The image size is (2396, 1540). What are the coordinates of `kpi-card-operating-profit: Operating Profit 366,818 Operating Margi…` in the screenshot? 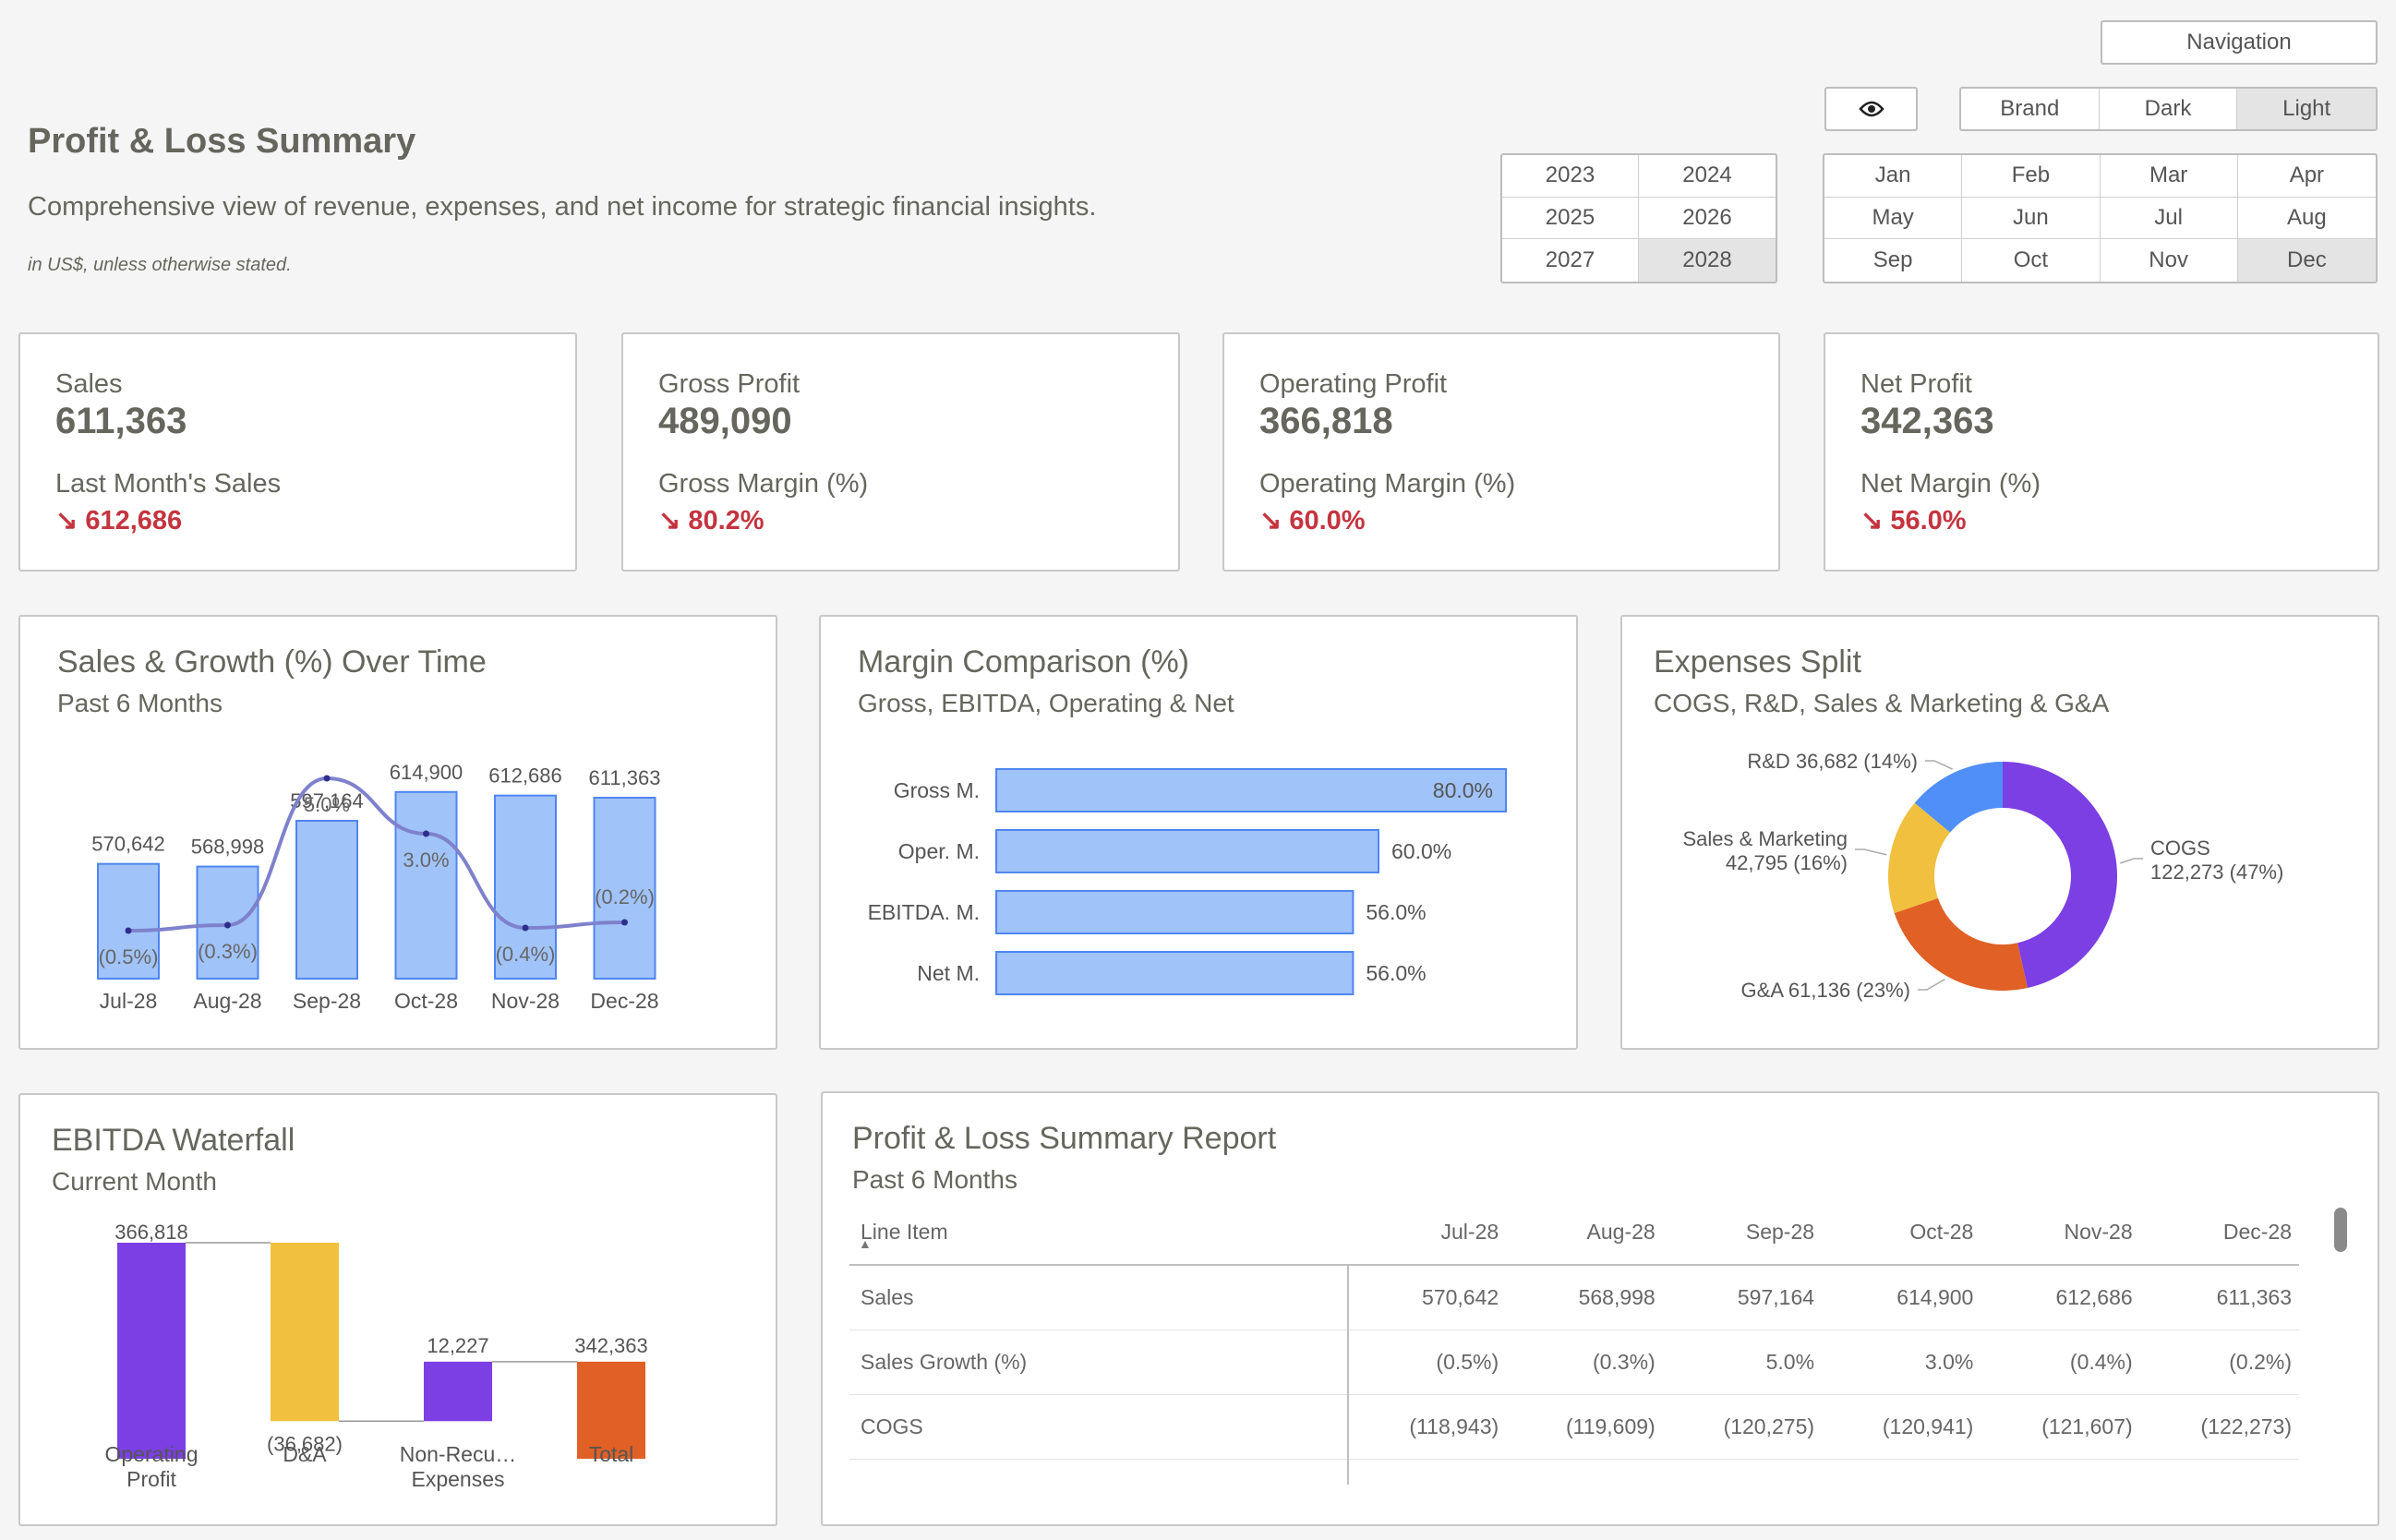 It's located at (1501, 452).